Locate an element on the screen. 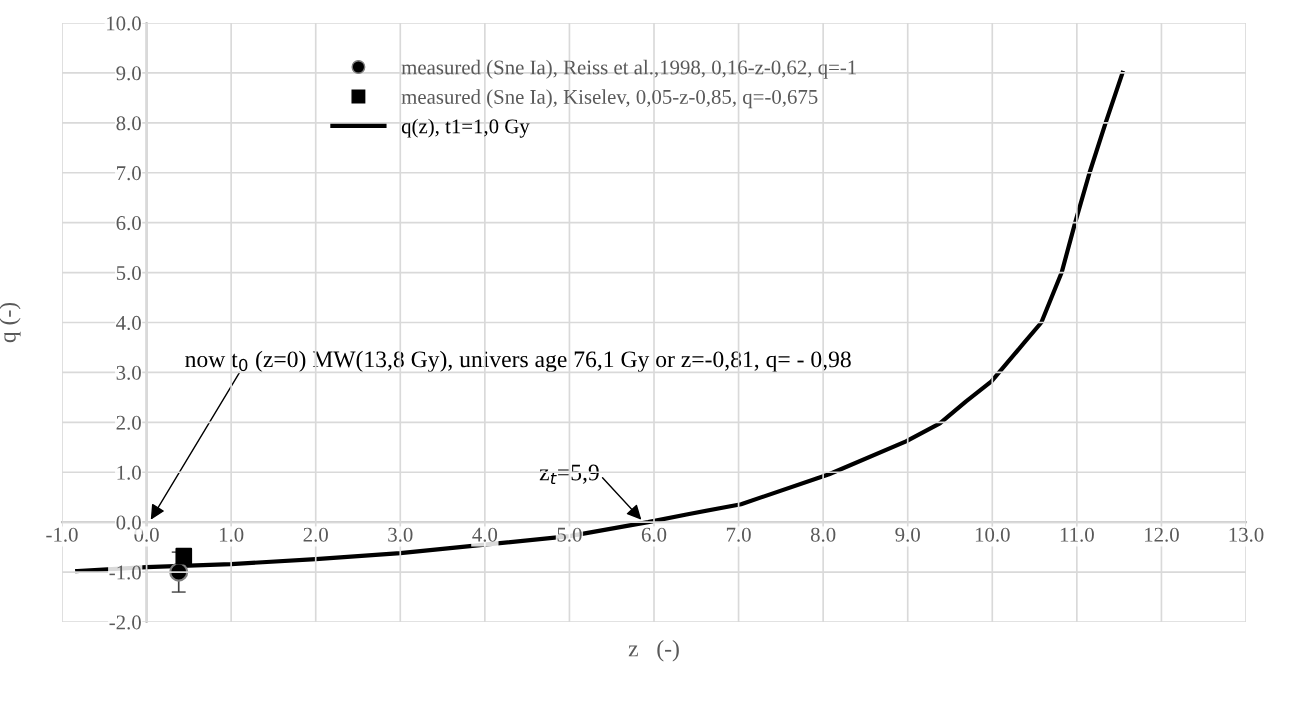  y-tick-label: 7.0 is located at coordinates (129, 173).